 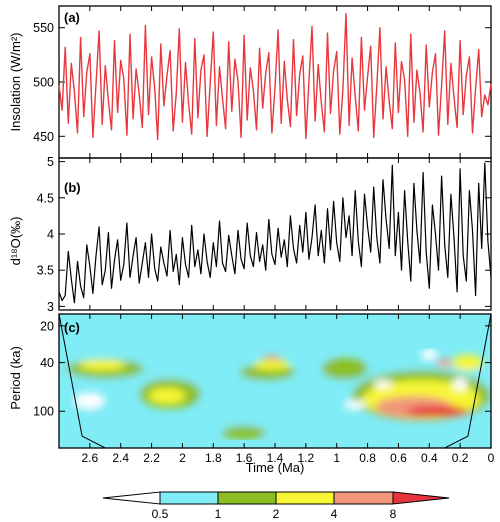 What do you see at coordinates (43, 83) in the screenshot?
I see `insolation-ytick-label: 500` at bounding box center [43, 83].